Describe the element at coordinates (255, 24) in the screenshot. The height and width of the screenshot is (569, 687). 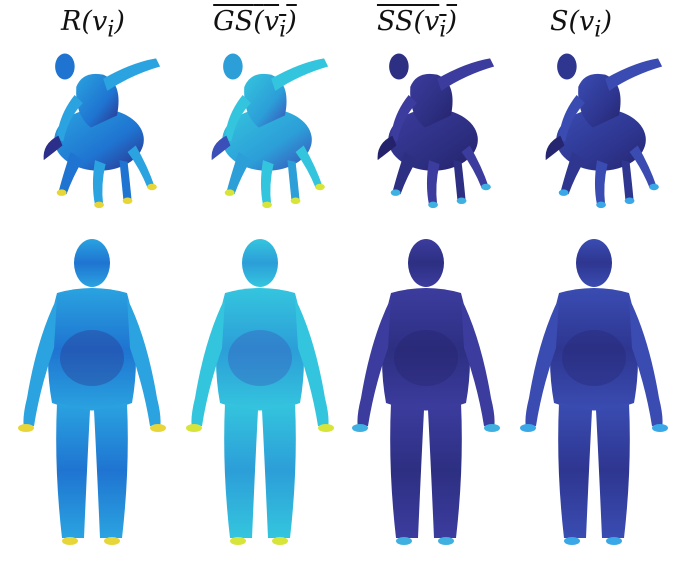
I see `column-label-2: GS(vi)` at that location.